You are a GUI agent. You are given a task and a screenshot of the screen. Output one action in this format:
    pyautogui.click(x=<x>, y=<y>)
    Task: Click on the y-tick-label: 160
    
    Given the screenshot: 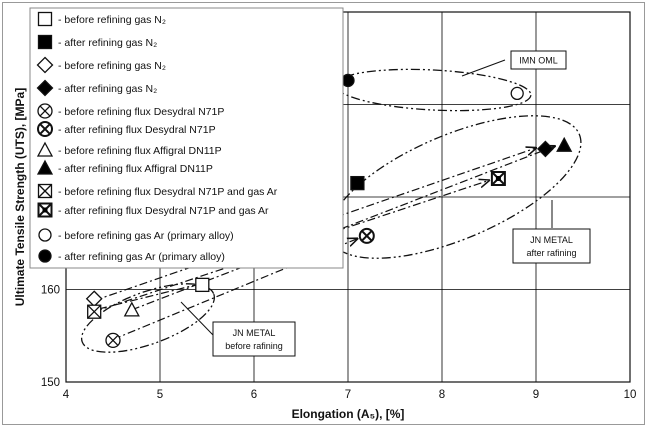 What is the action you would take?
    pyautogui.click(x=50, y=291)
    